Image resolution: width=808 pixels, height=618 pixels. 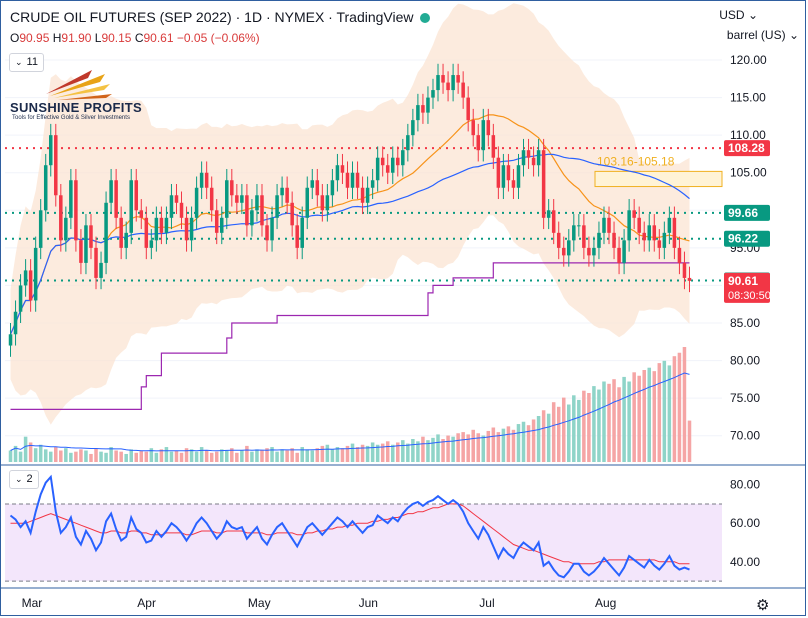 I want to click on time-axis-label: May, so click(x=259, y=603).